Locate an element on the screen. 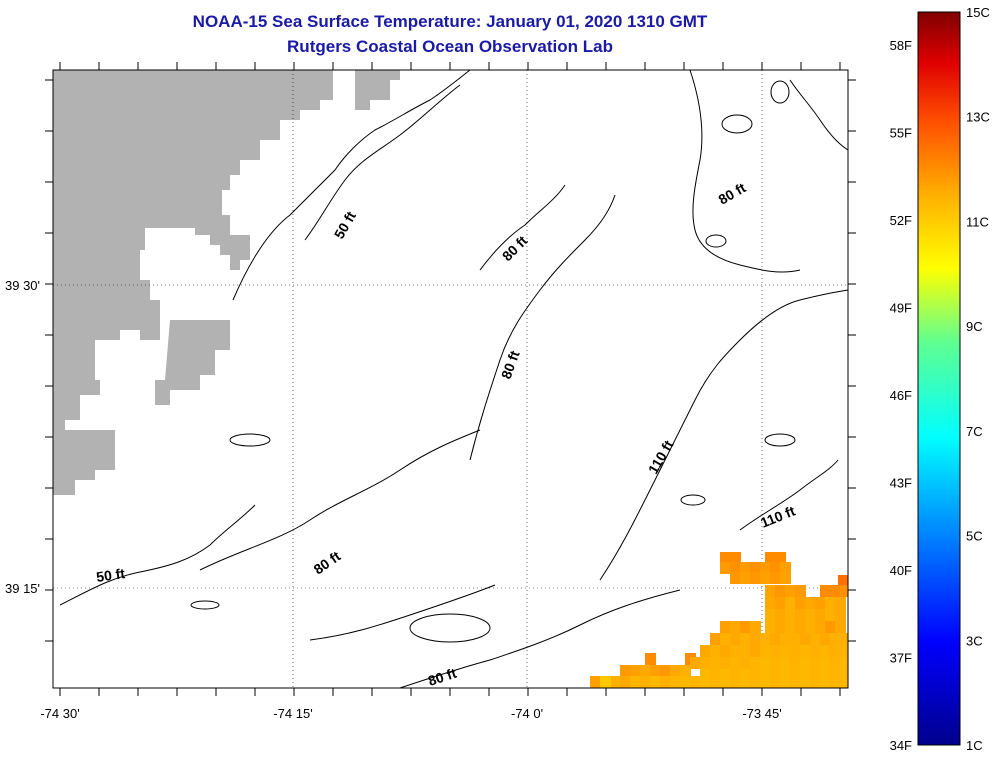 The image size is (992, 761). contour-label-110ft-a: 110 ft is located at coordinates (661, 456).